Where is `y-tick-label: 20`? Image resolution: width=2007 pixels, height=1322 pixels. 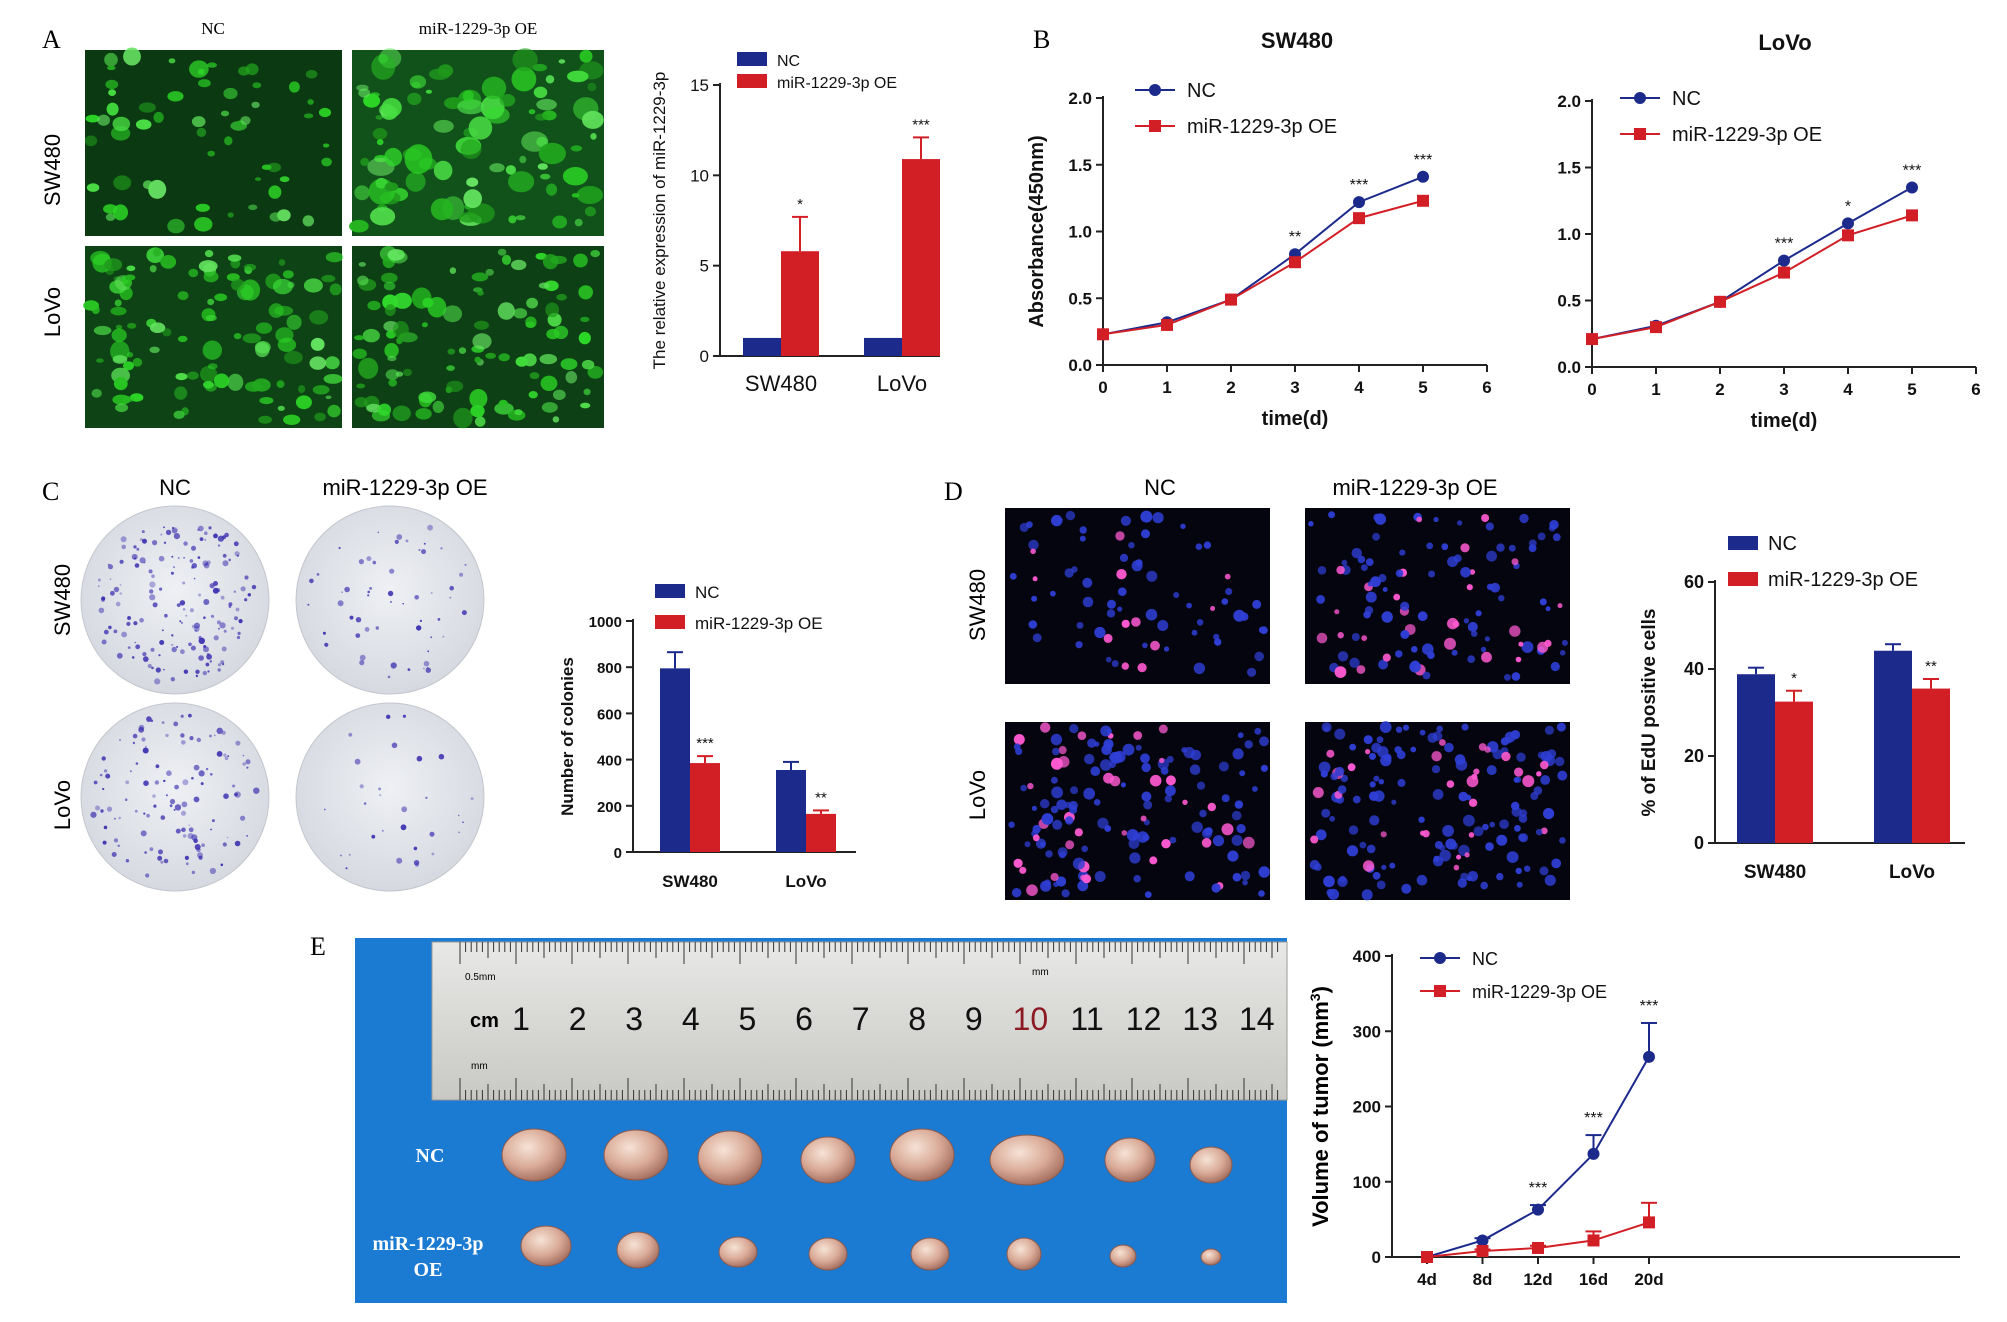
y-tick-label: 20 is located at coordinates (1694, 756).